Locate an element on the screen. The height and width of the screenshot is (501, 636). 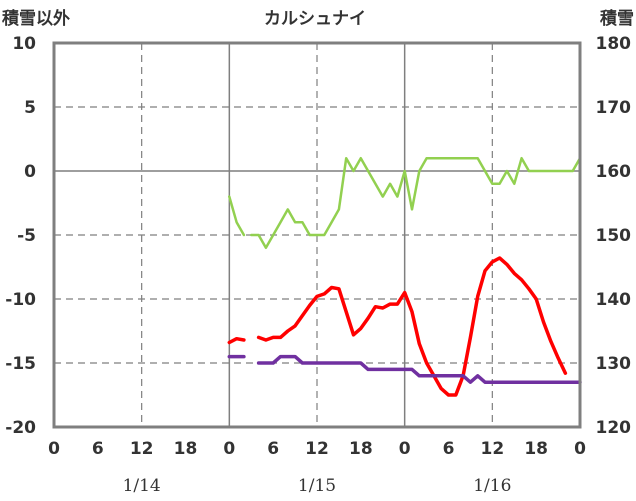
left-tick-label: 0 is located at coordinates (30, 172).